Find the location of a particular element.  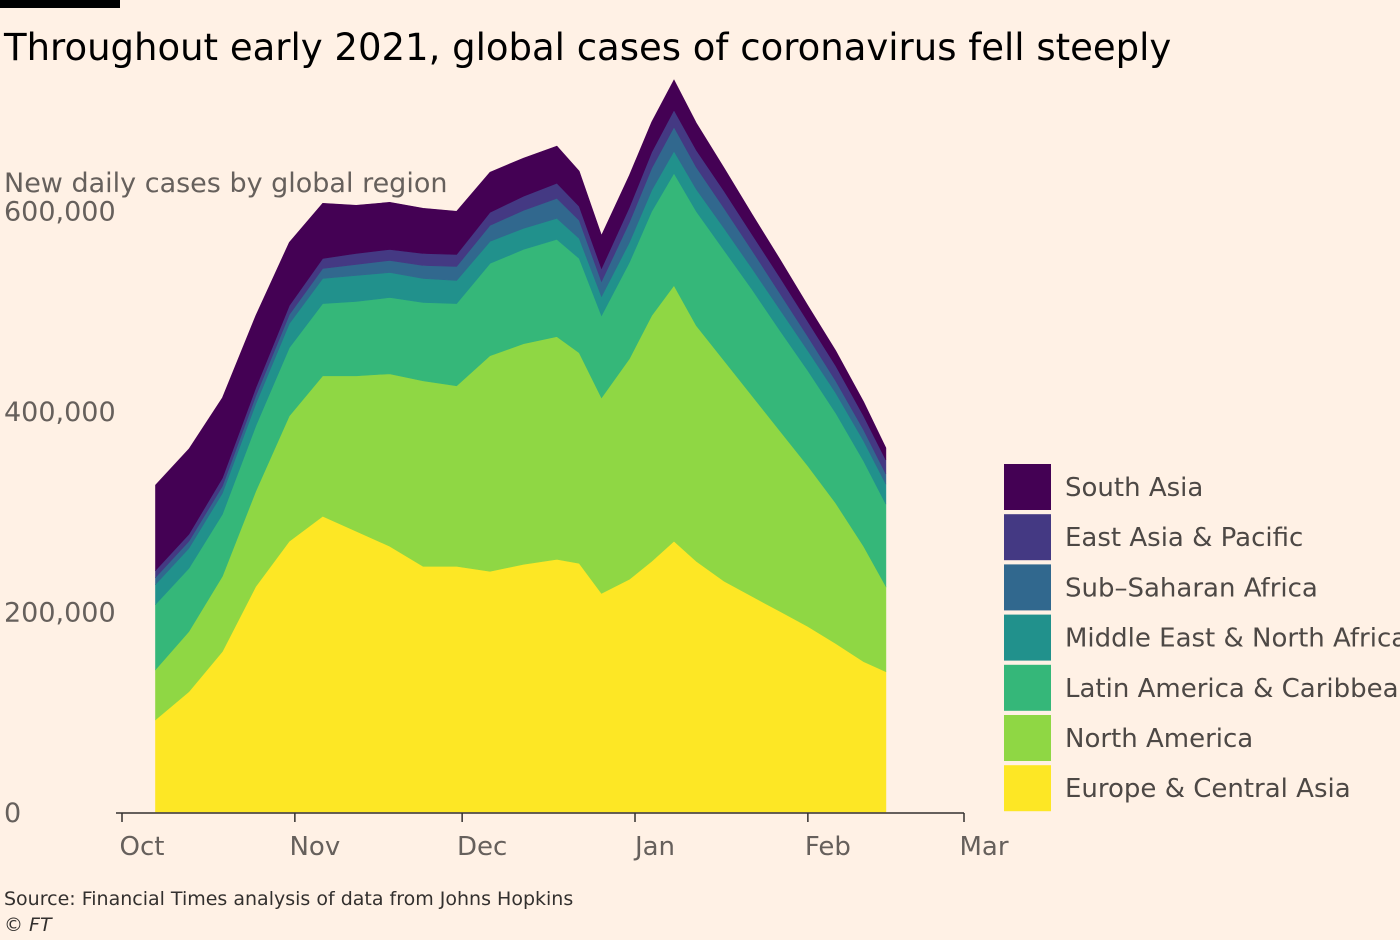

copyright-note: © FT is located at coordinates (28, 925).